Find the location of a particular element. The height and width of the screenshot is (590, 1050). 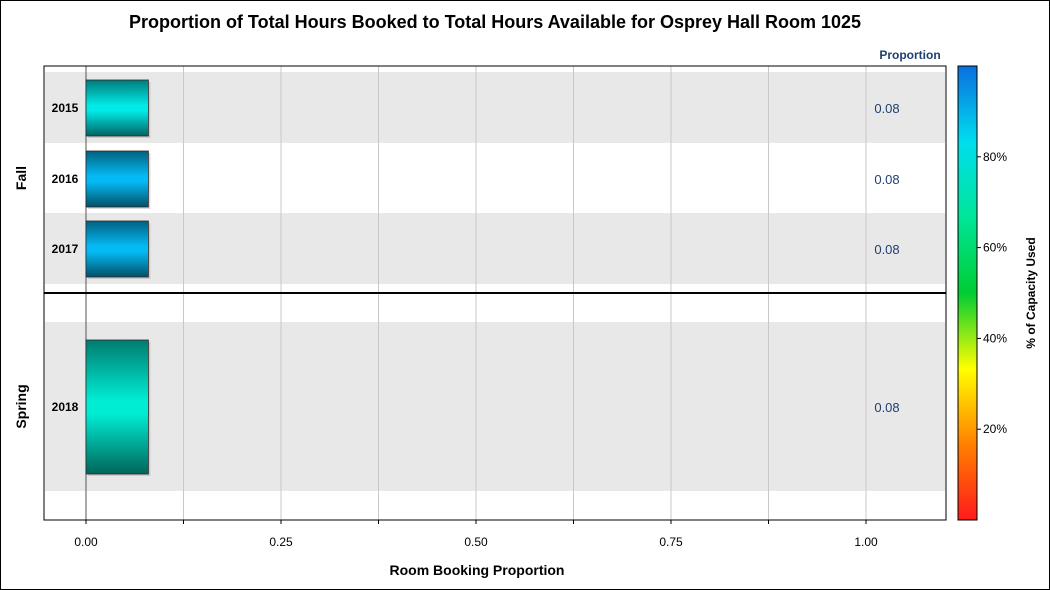

value-column-header: Proportion is located at coordinates (909, 55).